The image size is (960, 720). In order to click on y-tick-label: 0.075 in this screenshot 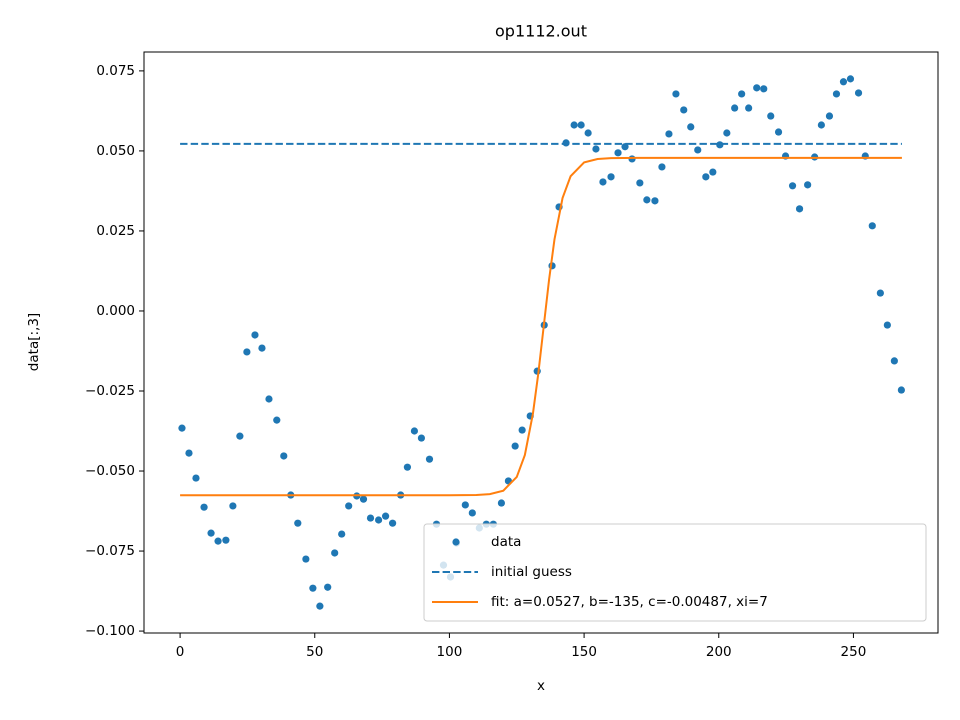, I will do `click(115, 71)`.